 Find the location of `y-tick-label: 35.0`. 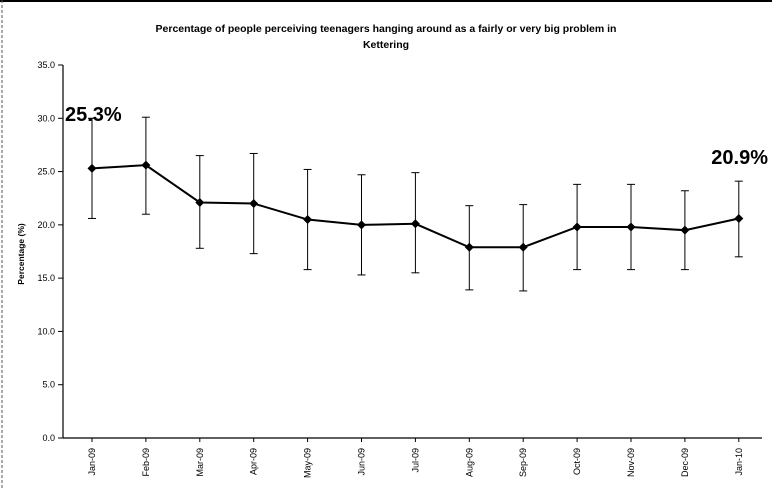

y-tick-label: 35.0 is located at coordinates (46, 65).